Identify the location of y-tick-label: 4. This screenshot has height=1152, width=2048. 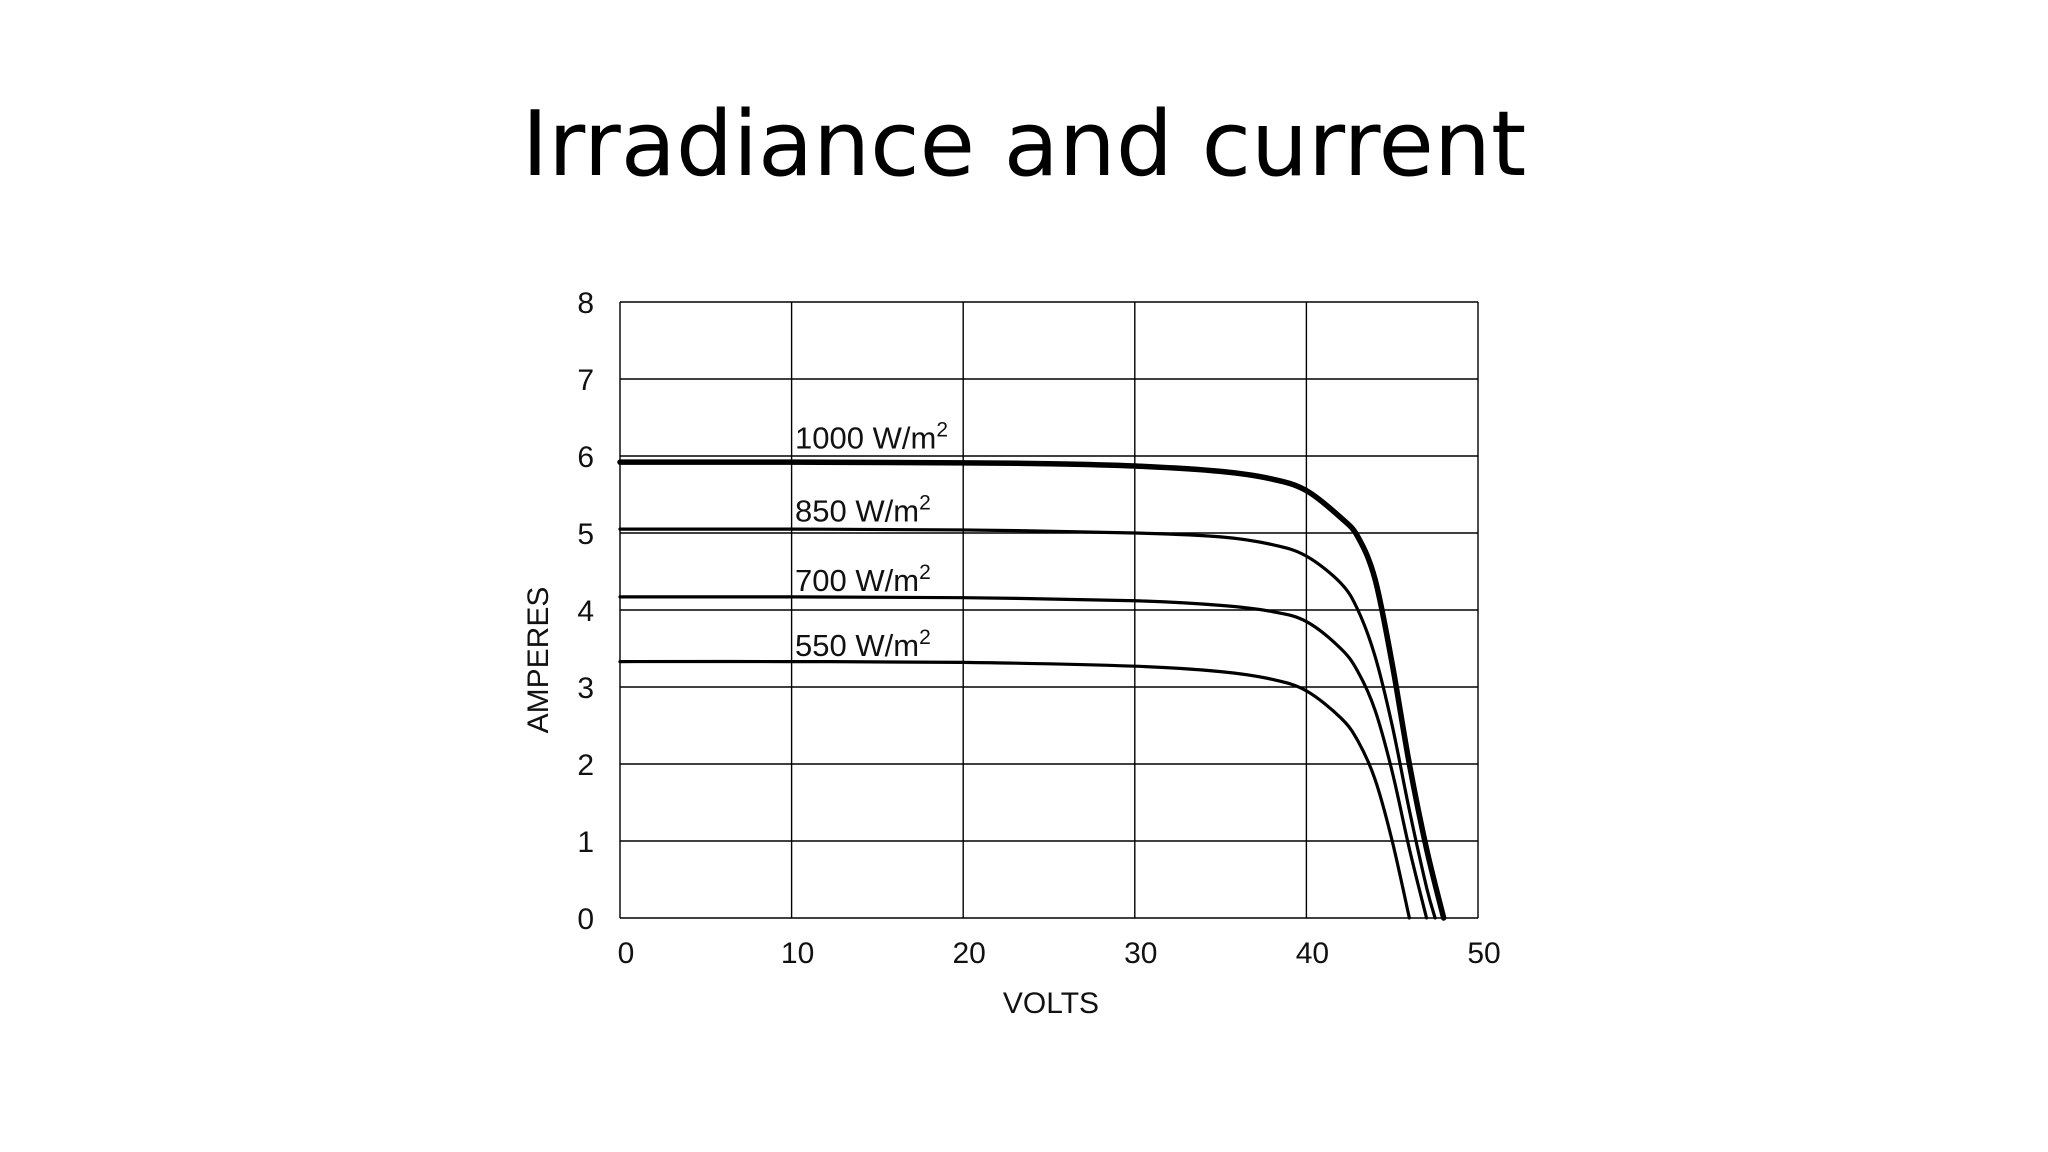
(585, 611).